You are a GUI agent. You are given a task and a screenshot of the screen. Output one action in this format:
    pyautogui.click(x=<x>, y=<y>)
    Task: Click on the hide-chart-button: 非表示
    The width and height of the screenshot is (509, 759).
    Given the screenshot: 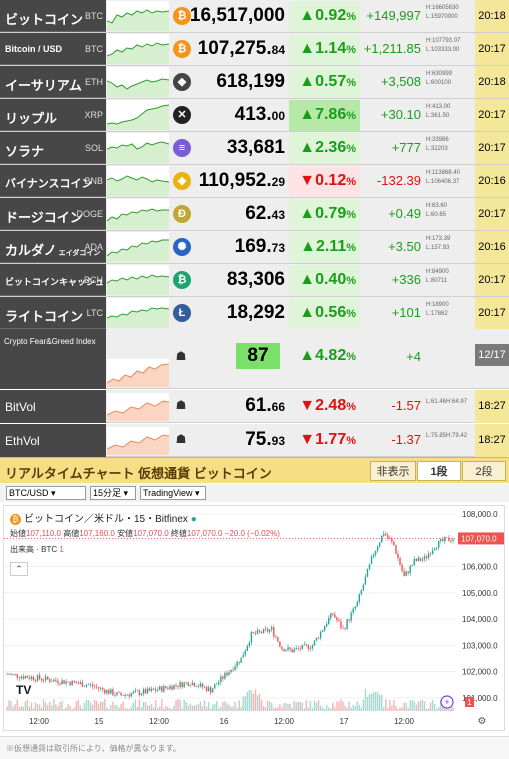 What is the action you would take?
    pyautogui.click(x=393, y=471)
    